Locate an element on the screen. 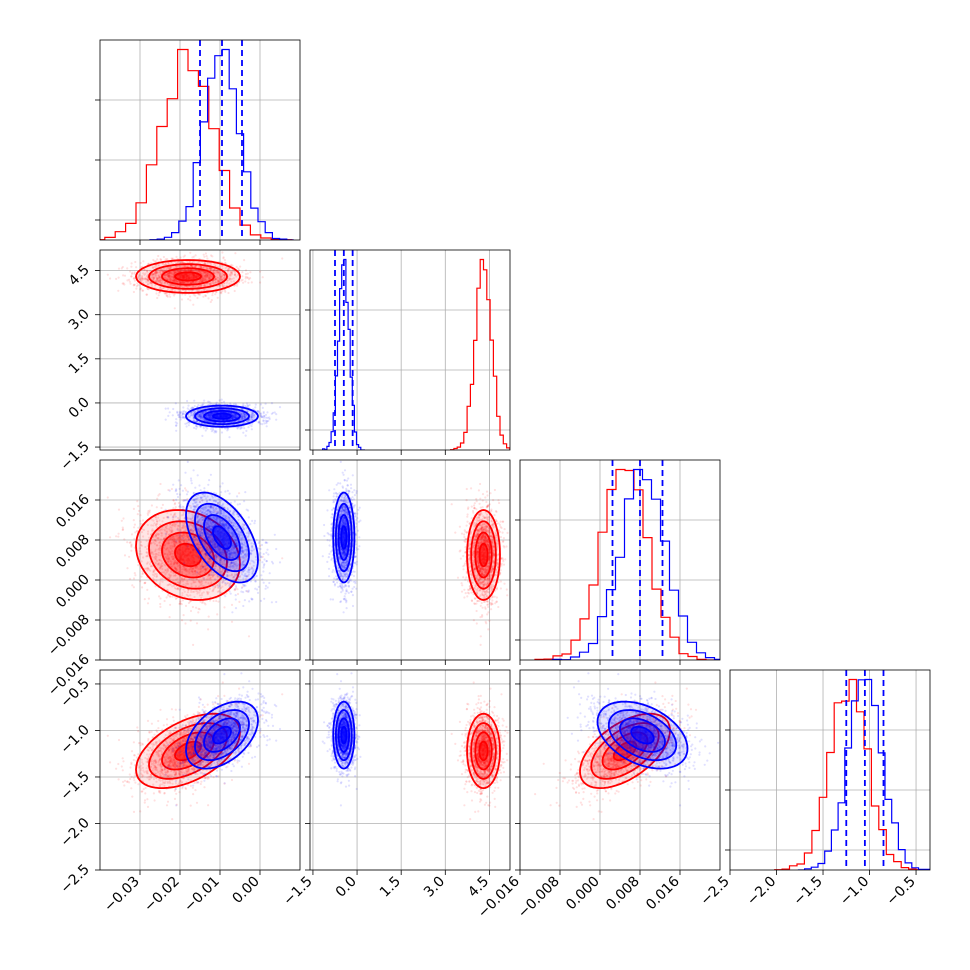  contour-line is located at coordinates (188, 276).